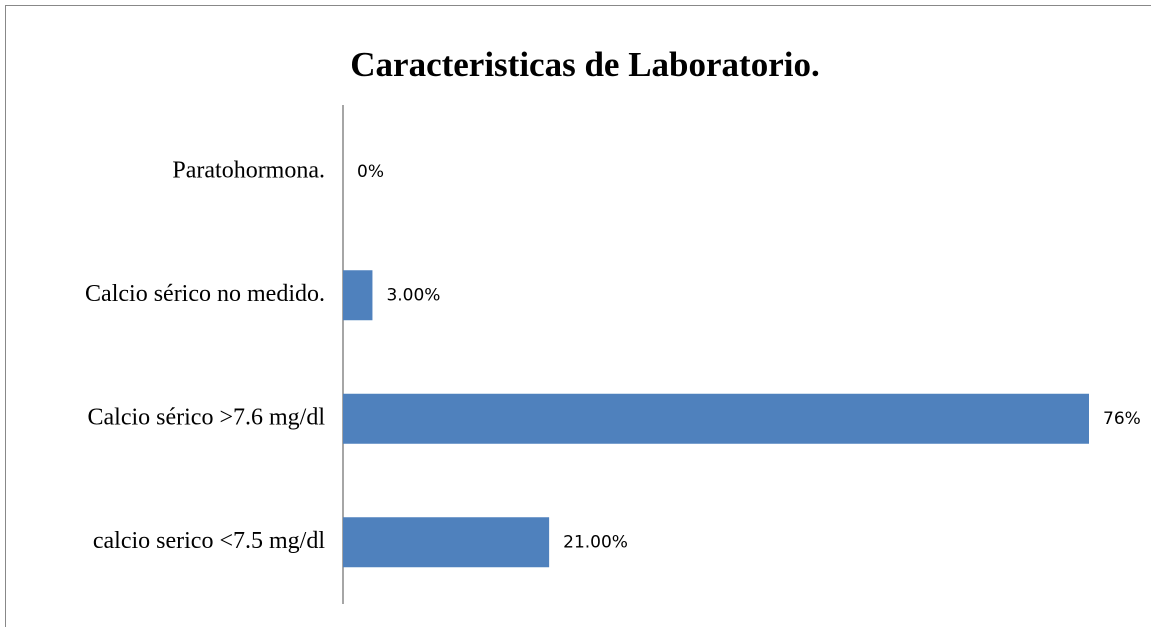 The image size is (1151, 627). Describe the element at coordinates (595, 542) in the screenshot. I see `value-label: 21.00%` at that location.